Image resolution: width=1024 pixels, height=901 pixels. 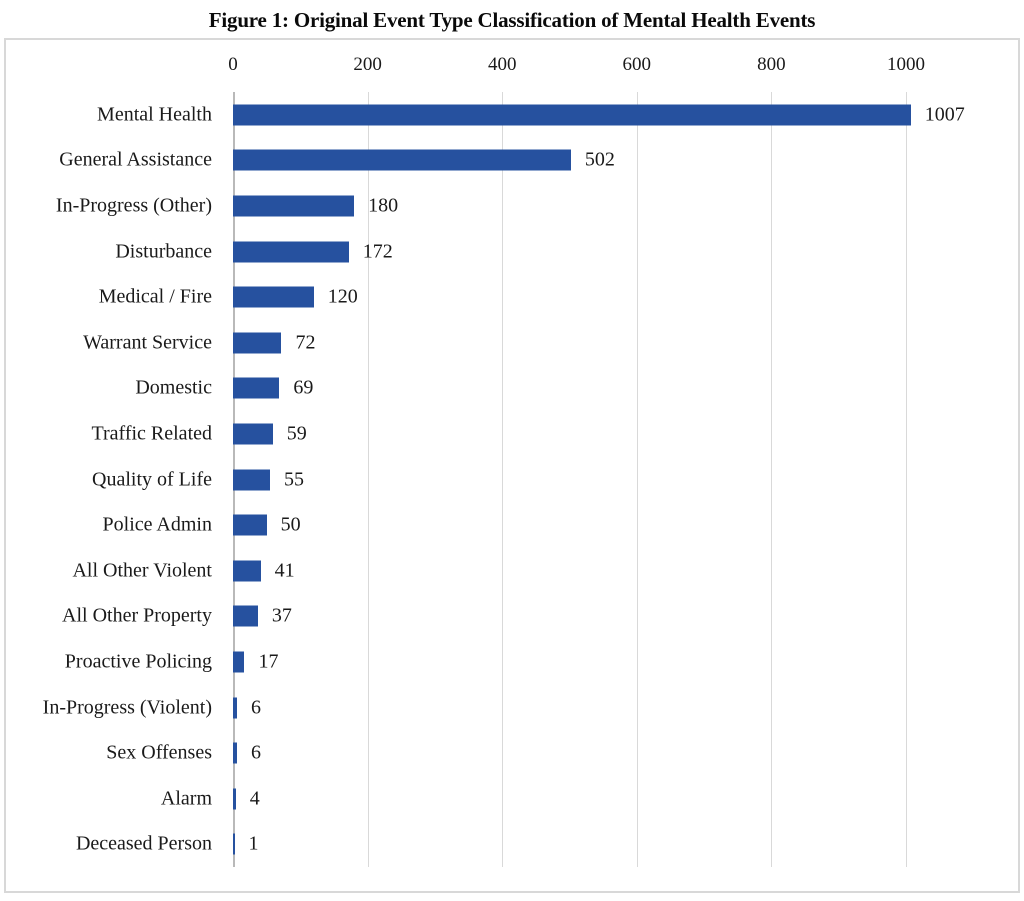 What do you see at coordinates (159, 752) in the screenshot?
I see `category-label: Sex Offenses` at bounding box center [159, 752].